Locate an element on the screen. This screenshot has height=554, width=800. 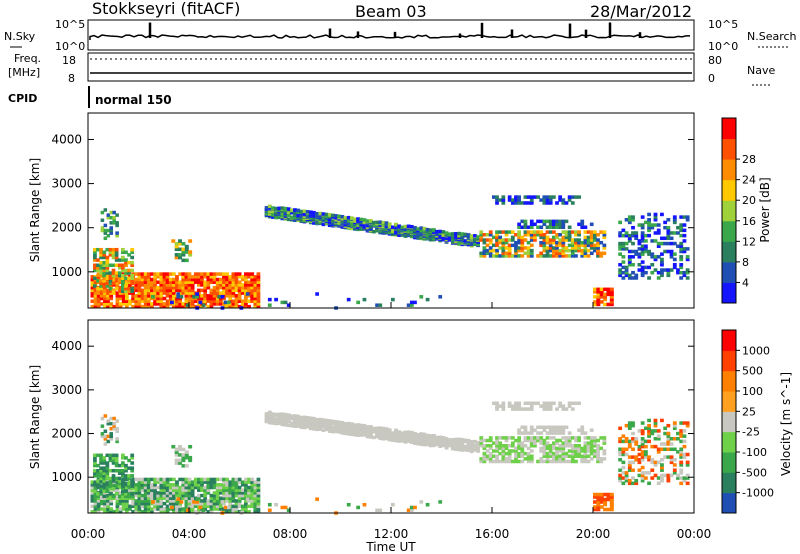
cpid-panel: CPID normal 150 is located at coordinates (90, 97).